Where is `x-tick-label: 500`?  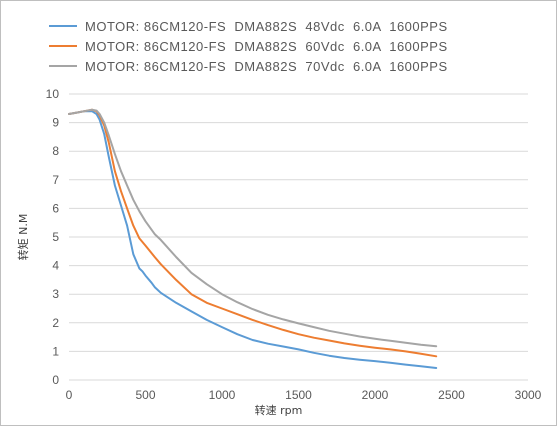
x-tick-label: 500 is located at coordinates (145, 395).